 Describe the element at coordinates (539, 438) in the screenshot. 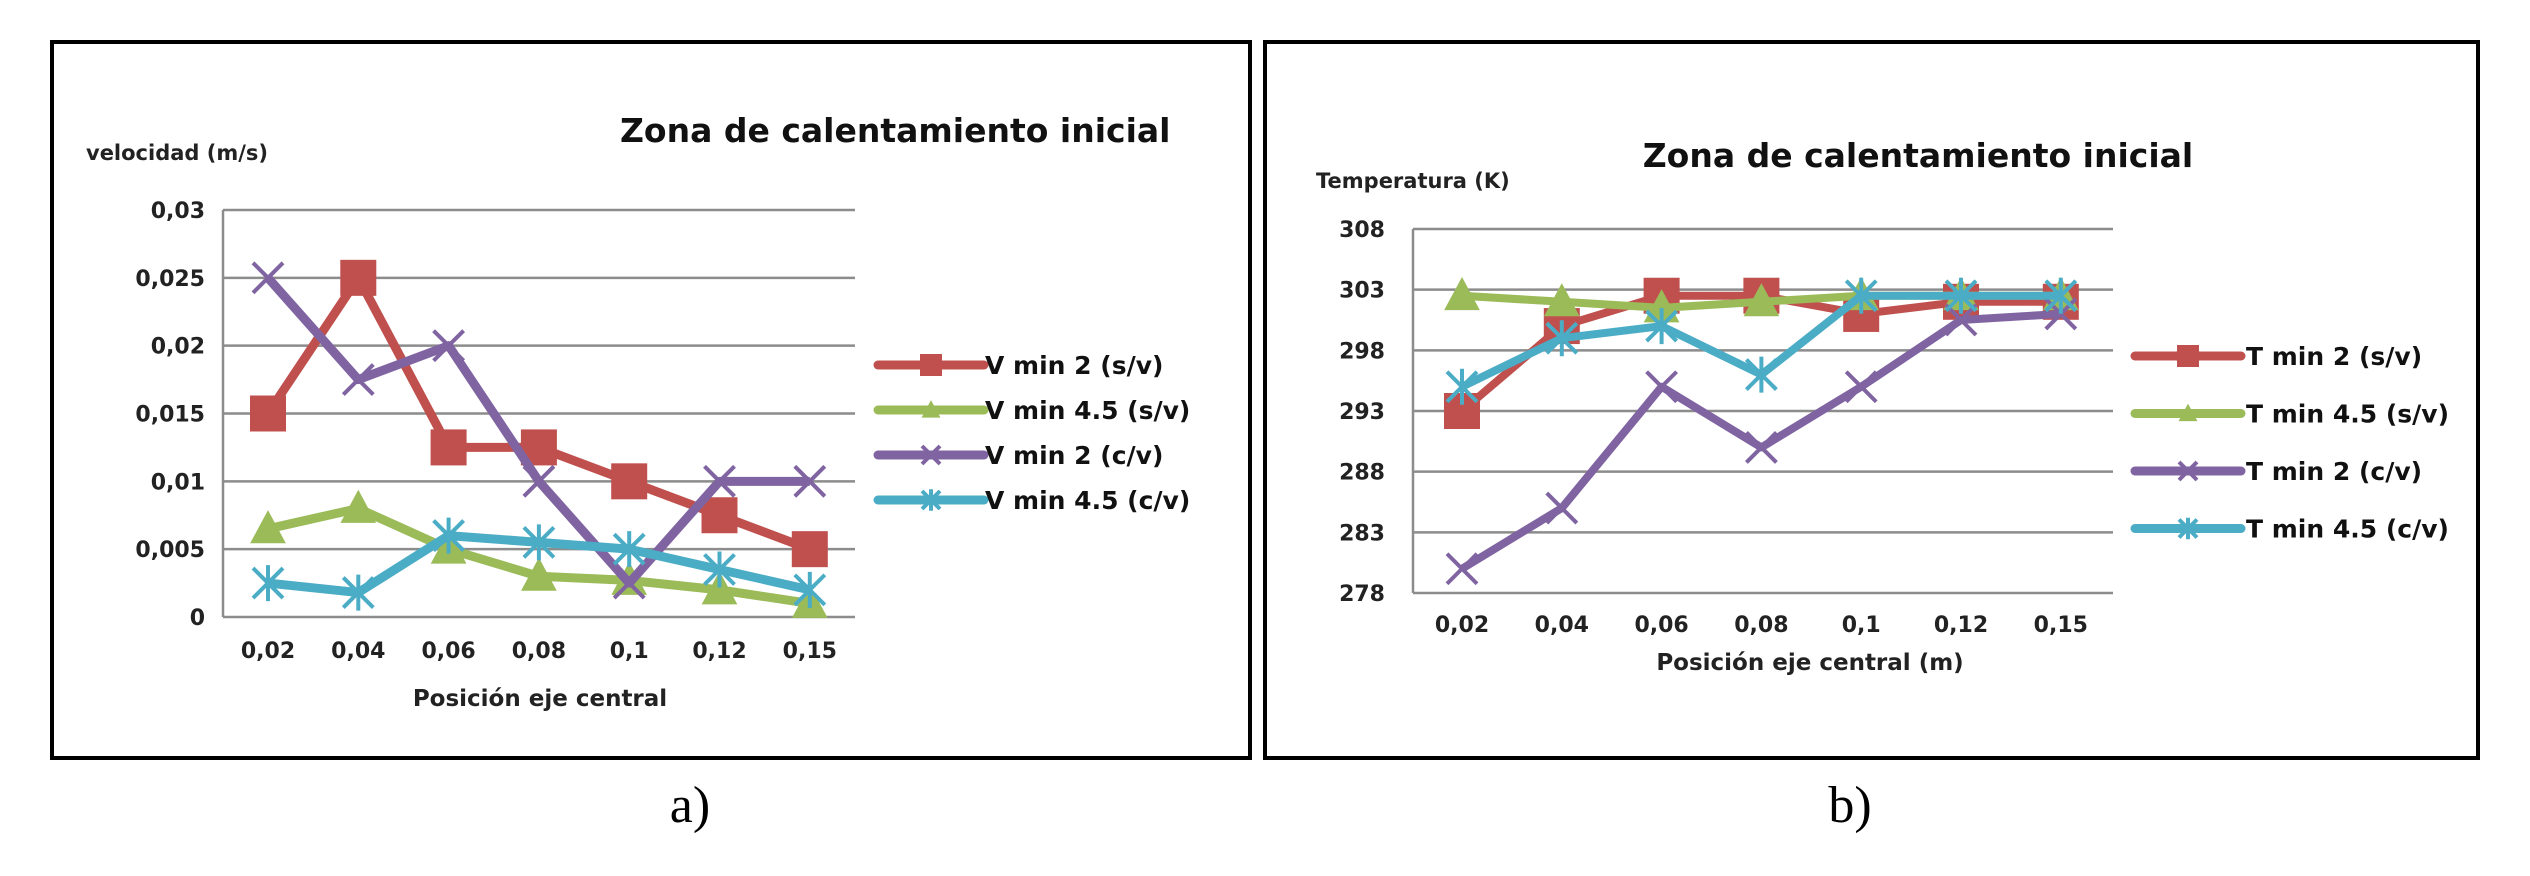

I see `chart-a-series` at that location.